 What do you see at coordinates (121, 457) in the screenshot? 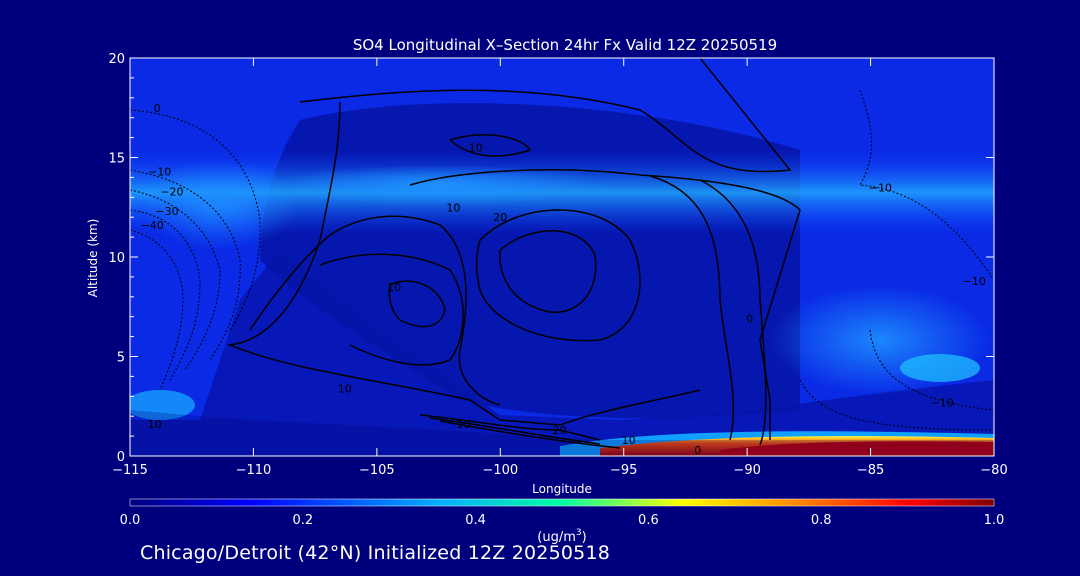
I see `y-tick-label: 0` at bounding box center [121, 457].